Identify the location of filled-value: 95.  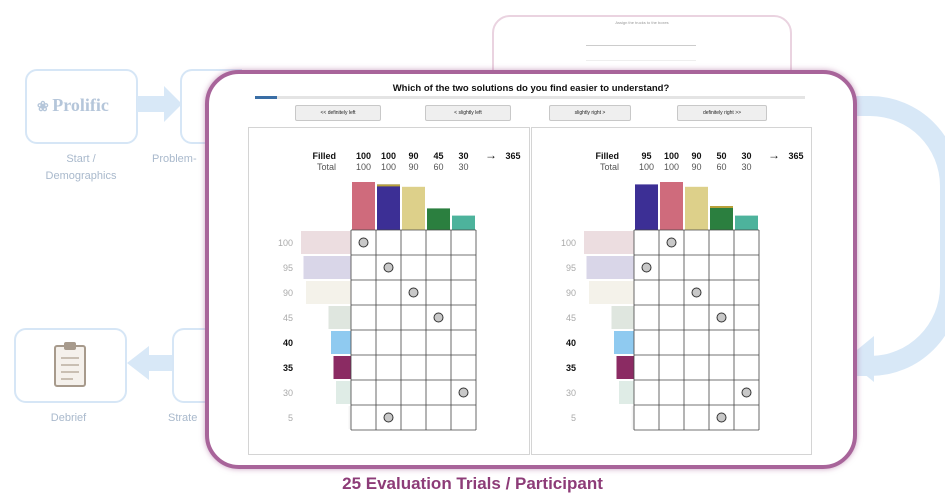
(646, 156).